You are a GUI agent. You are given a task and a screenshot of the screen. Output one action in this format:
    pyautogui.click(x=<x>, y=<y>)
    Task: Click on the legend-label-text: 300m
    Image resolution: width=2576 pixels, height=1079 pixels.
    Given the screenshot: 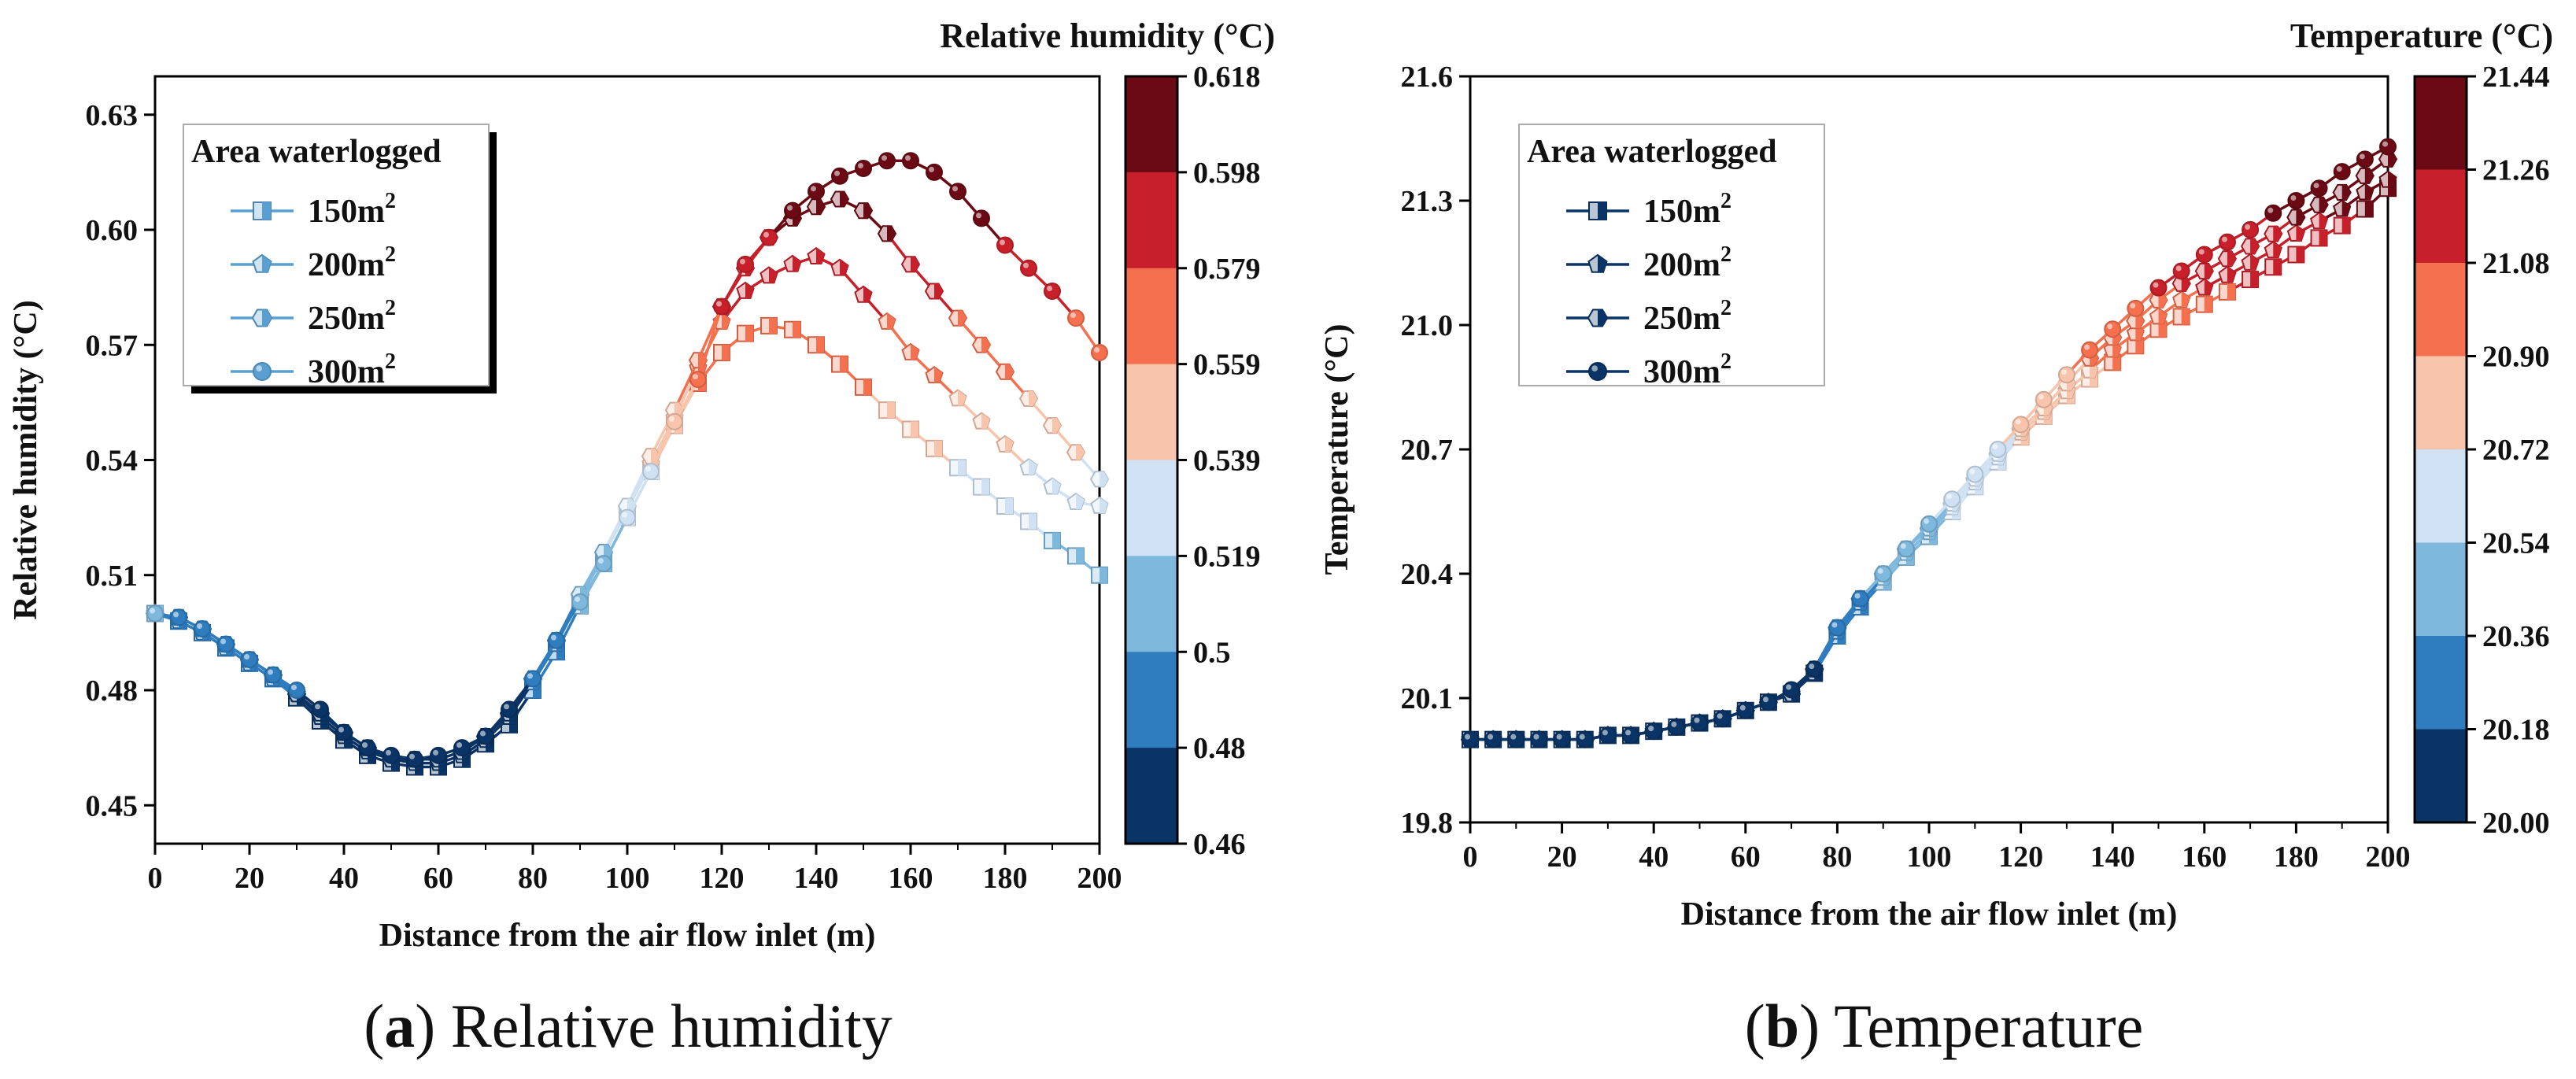 What is the action you would take?
    pyautogui.click(x=1682, y=372)
    